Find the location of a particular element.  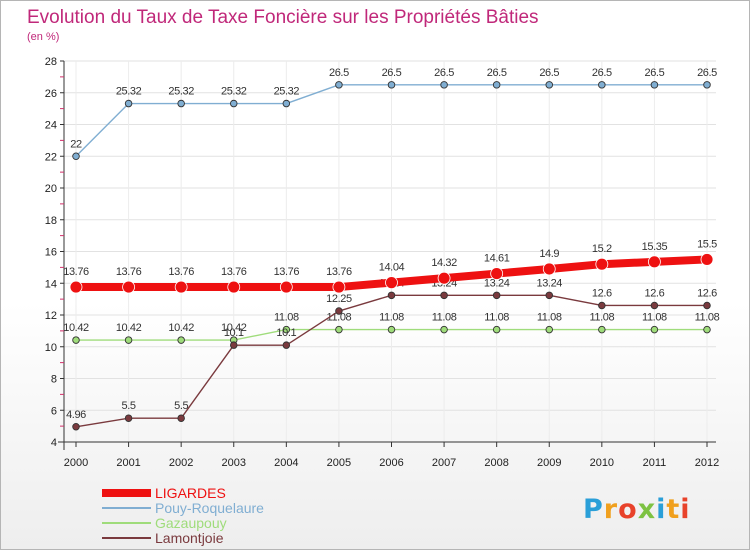

legend-label: LIGARDES is located at coordinates (190, 493).